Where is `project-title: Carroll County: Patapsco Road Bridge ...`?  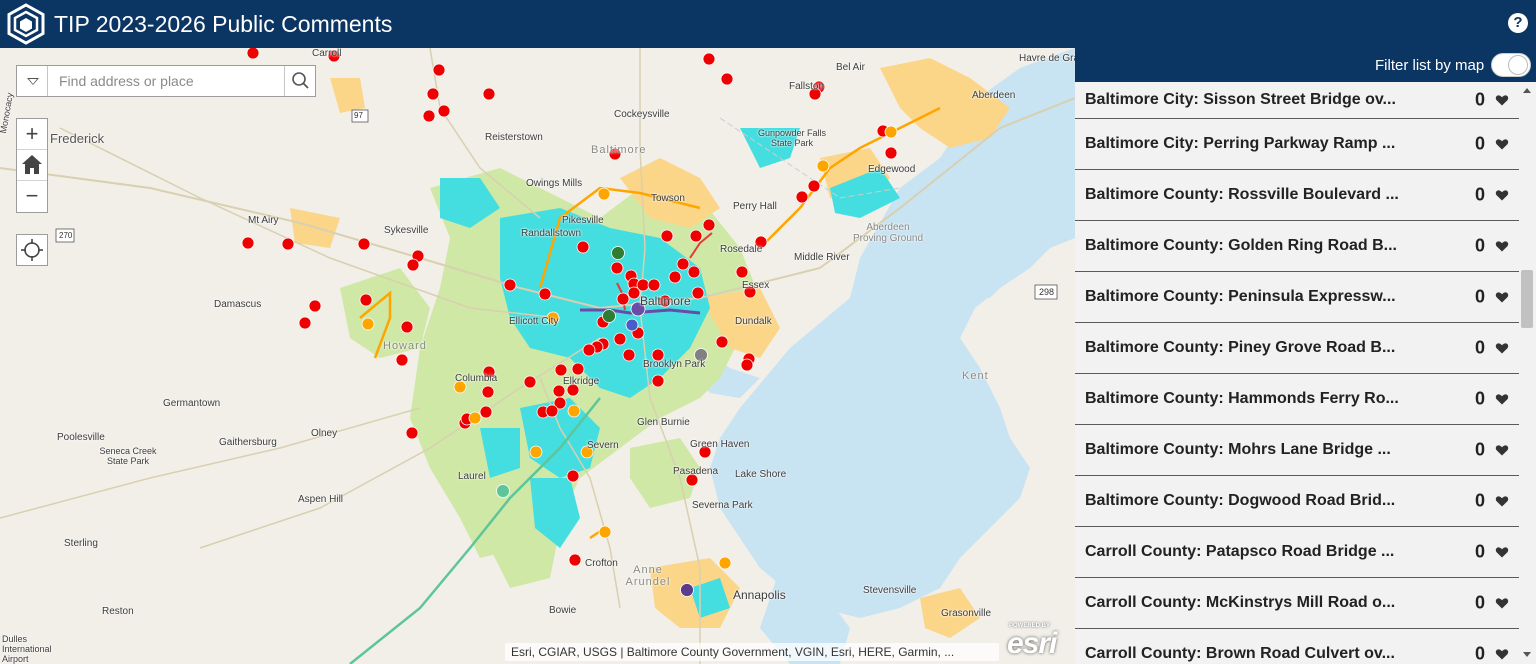
project-title: Carroll County: Patapsco Road Bridge ... is located at coordinates (1240, 551).